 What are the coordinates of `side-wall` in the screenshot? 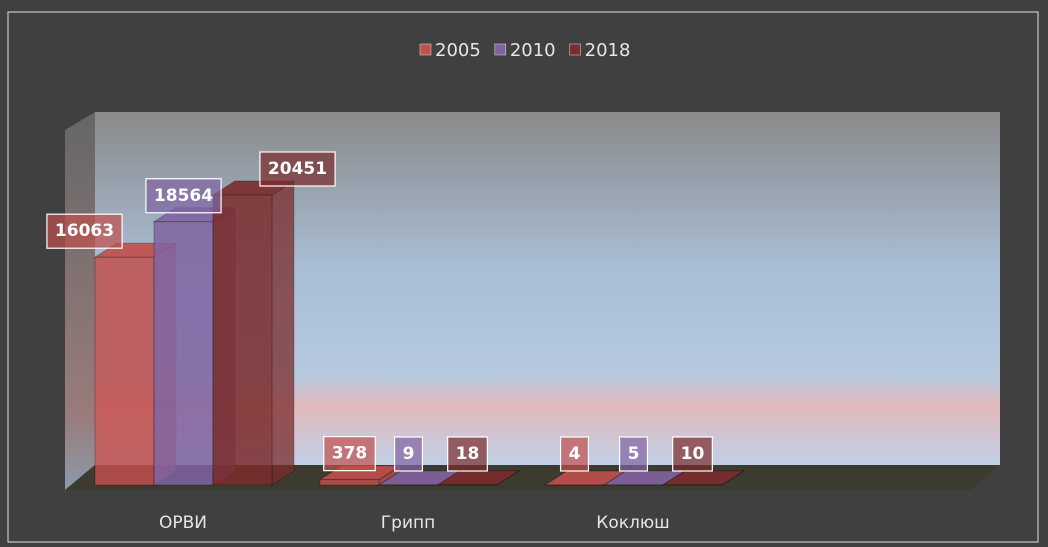 It's located at (80, 301).